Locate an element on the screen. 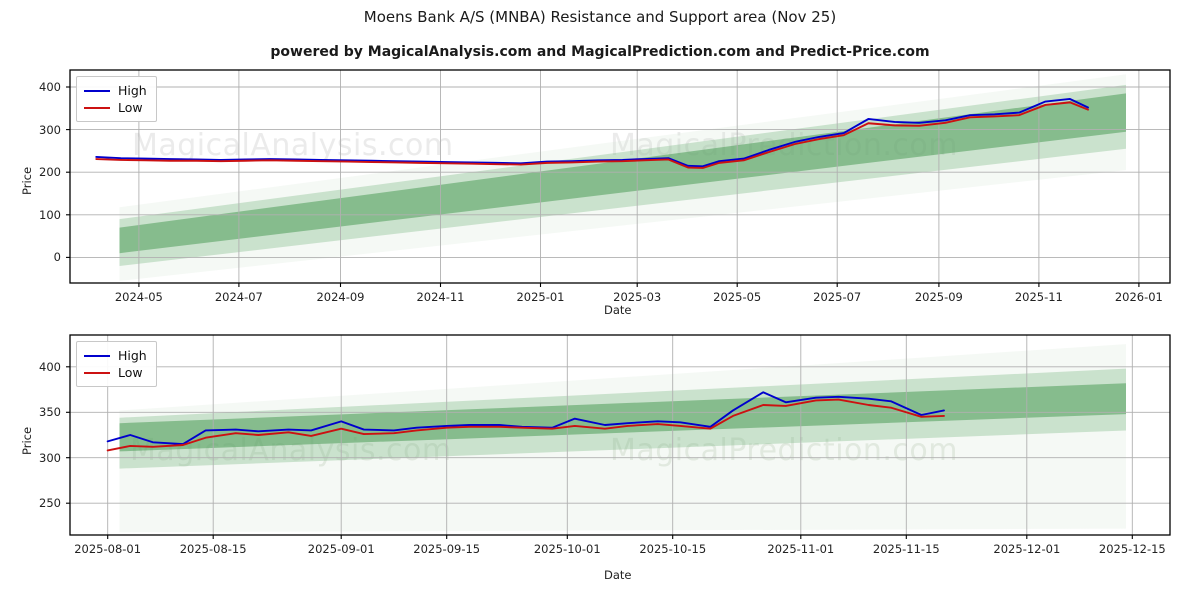 This screenshot has height=600, width=1200. watermark-bottom-right: MagicalPrediction.com is located at coordinates (784, 450).